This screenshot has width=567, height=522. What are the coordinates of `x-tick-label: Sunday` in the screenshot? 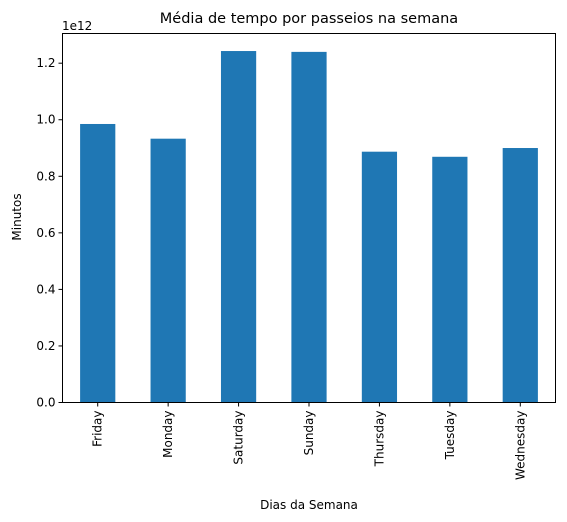 It's located at (309, 433).